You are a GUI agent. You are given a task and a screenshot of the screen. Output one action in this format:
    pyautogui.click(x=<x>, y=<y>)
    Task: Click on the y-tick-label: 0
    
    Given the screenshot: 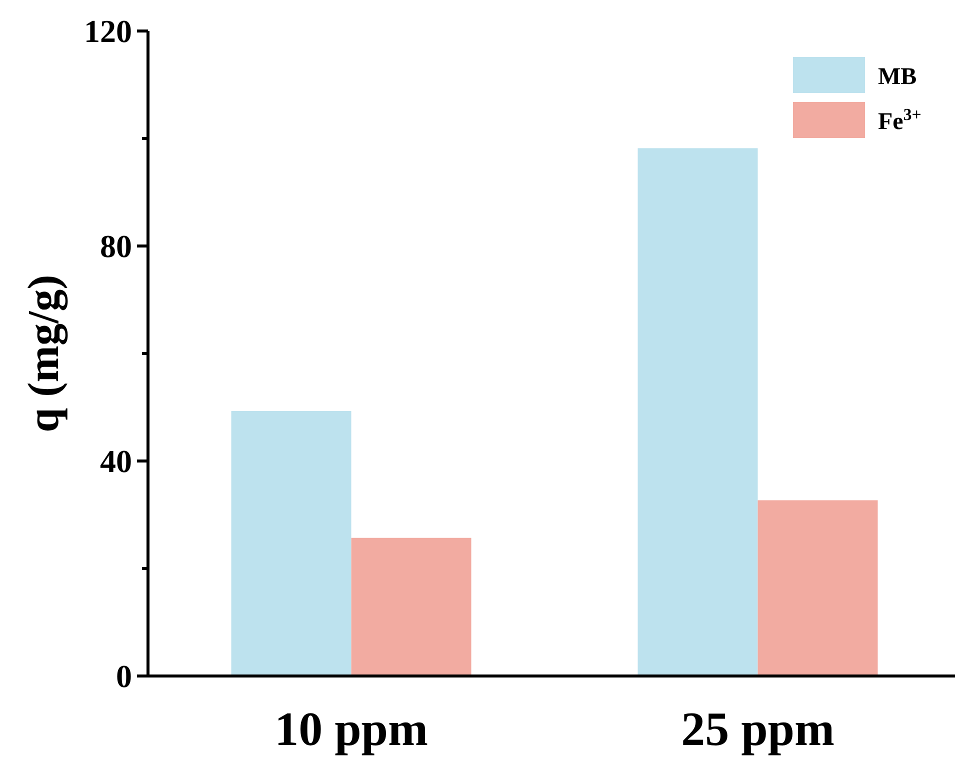 What is the action you would take?
    pyautogui.click(x=124, y=676)
    